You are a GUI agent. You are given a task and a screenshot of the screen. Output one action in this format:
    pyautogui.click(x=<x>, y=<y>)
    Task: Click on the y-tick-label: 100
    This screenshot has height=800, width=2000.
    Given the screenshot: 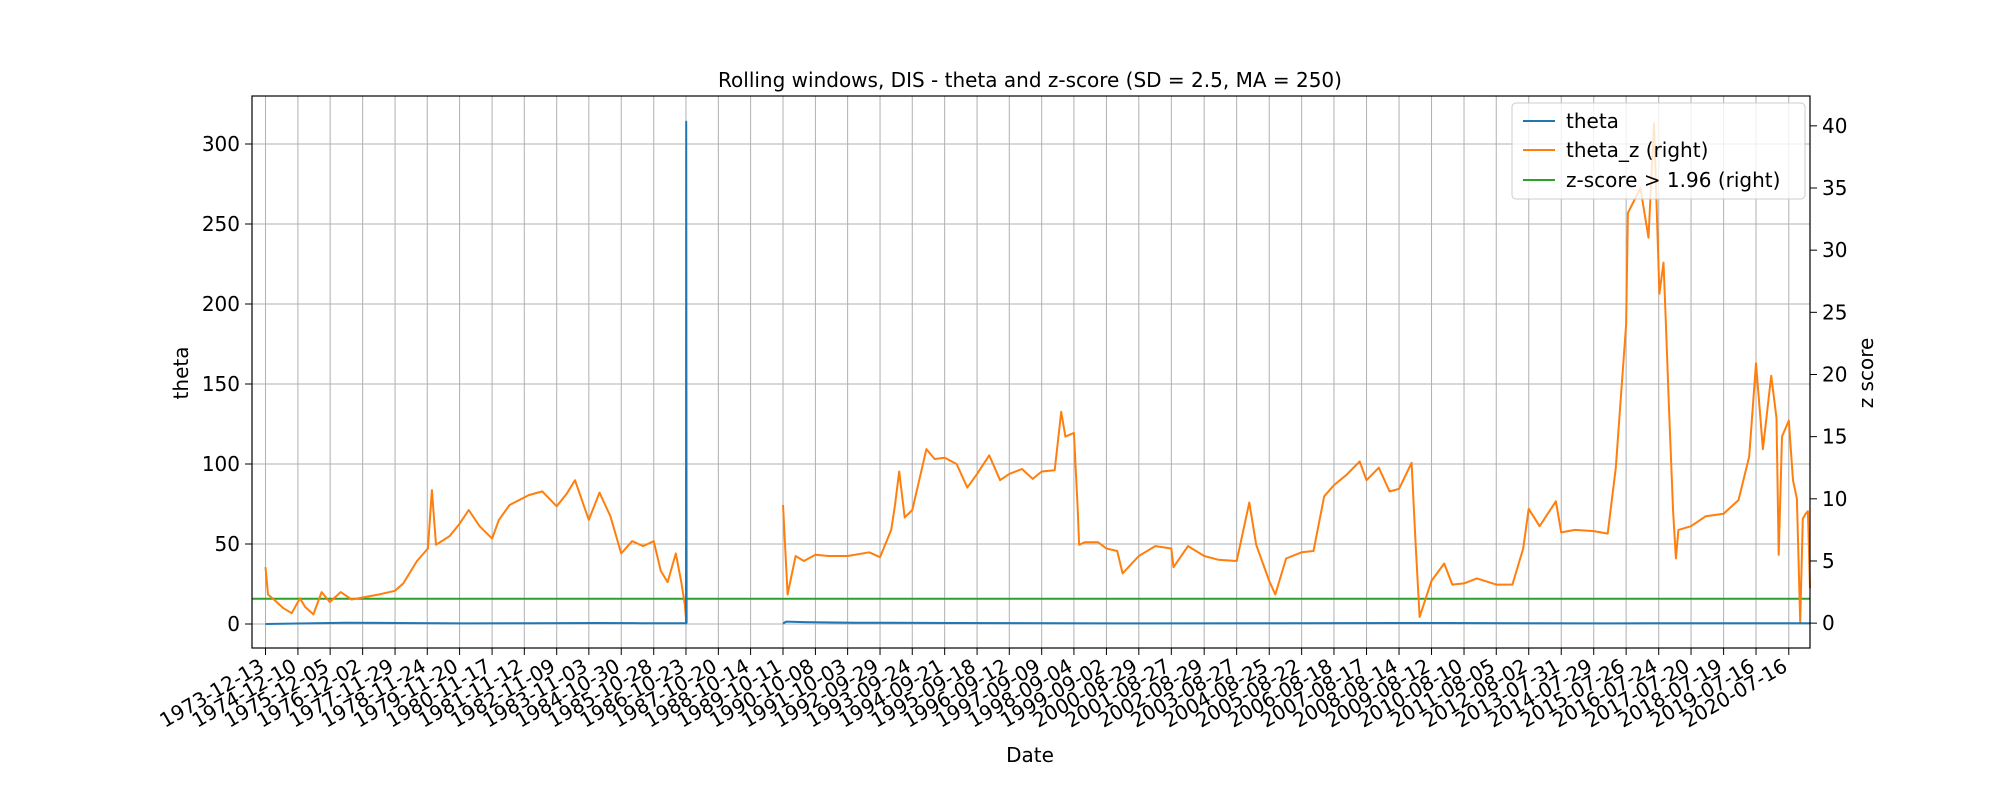 What is the action you would take?
    pyautogui.click(x=221, y=464)
    